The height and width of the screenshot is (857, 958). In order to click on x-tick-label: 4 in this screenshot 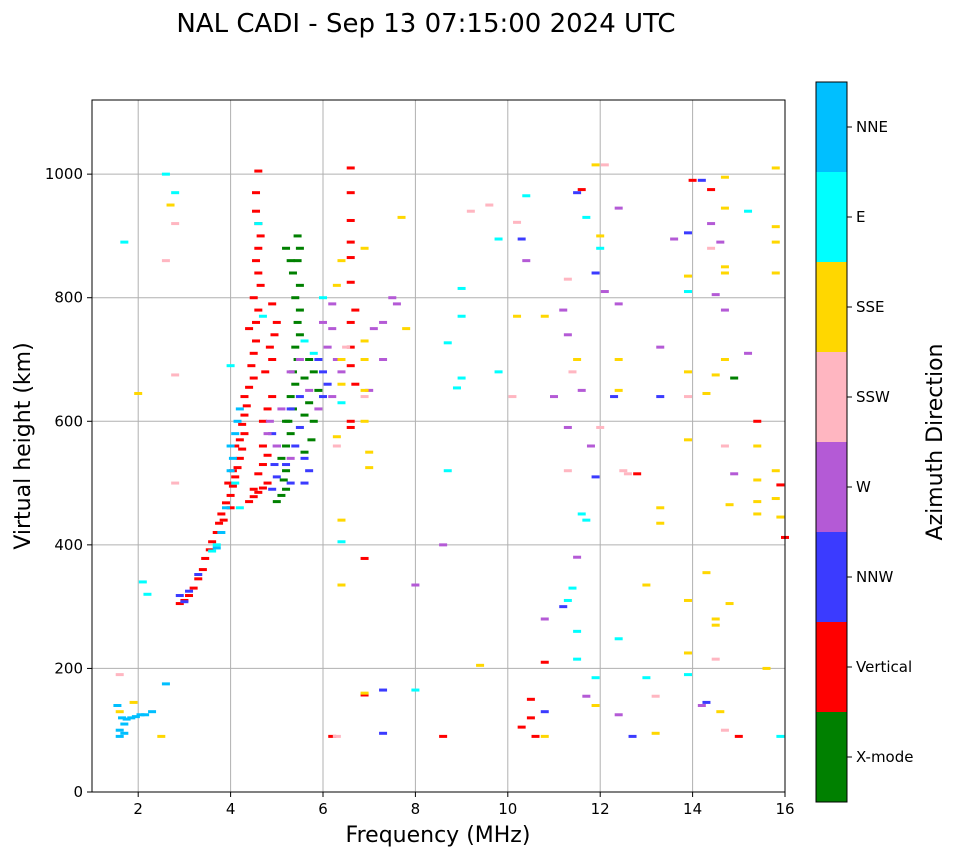, I will do `click(231, 809)`.